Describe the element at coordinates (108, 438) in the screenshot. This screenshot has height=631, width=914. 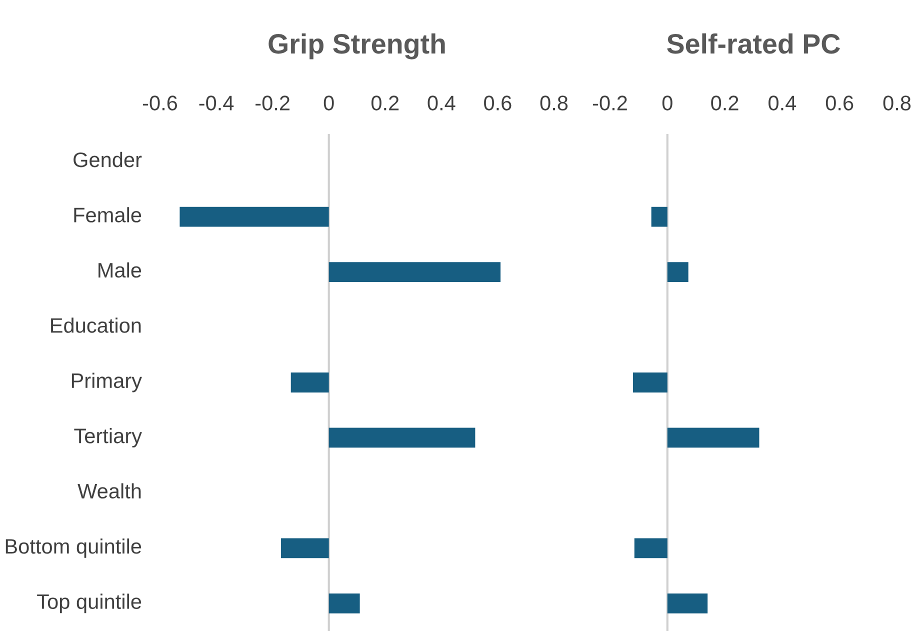
I see `y-tick-label: Tertiary` at that location.